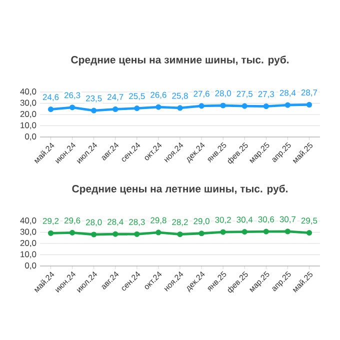 The width and height of the screenshot is (340, 340). What do you see at coordinates (309, 221) in the screenshot?
I see `data-label: 29,5` at bounding box center [309, 221].